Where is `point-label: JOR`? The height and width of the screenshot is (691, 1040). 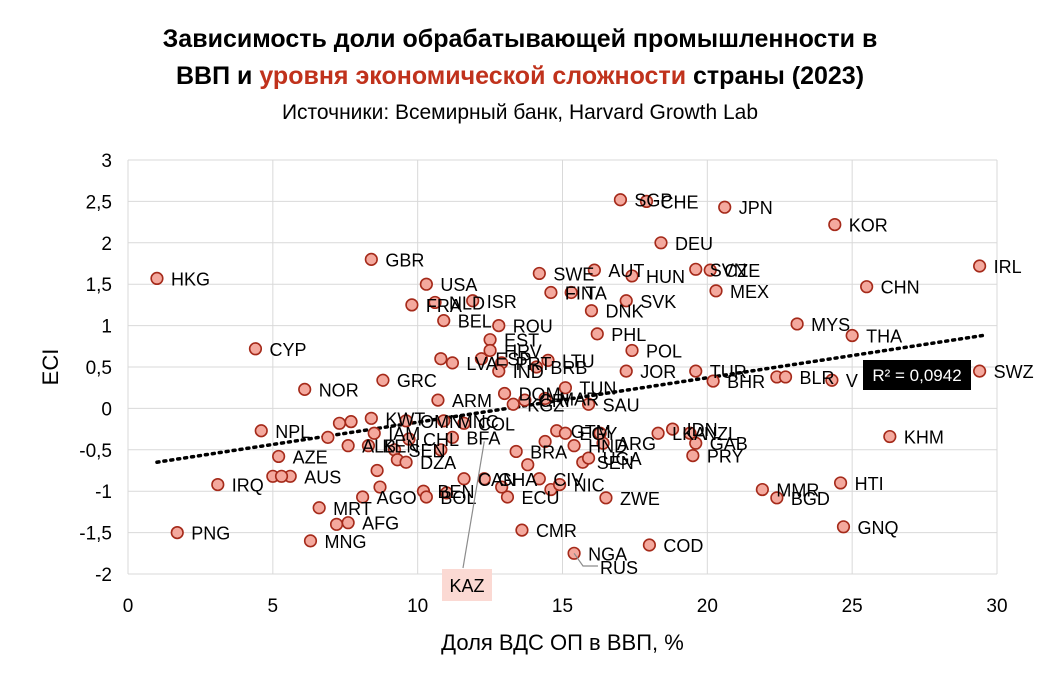
point-label: JOR is located at coordinates (658, 372).